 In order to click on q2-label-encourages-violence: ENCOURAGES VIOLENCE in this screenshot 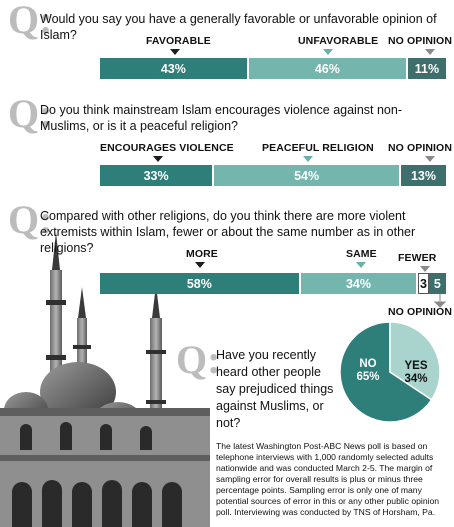, I will do `click(167, 148)`.